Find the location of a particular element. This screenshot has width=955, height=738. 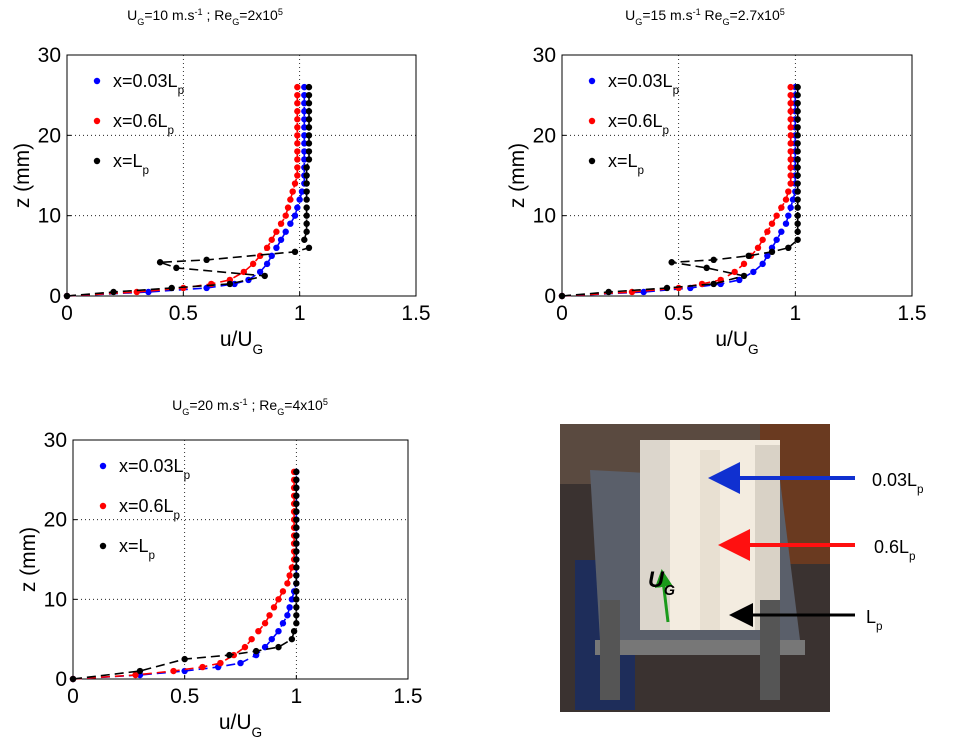

x-tick-label: 0 is located at coordinates (562, 313).